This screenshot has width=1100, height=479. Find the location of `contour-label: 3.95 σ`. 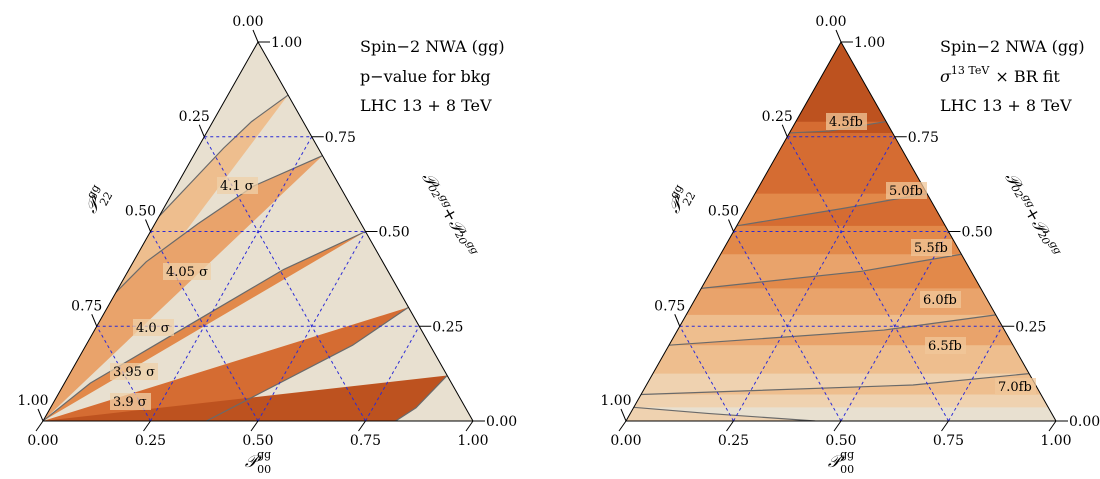

contour-label: 3.95 σ is located at coordinates (134, 372).